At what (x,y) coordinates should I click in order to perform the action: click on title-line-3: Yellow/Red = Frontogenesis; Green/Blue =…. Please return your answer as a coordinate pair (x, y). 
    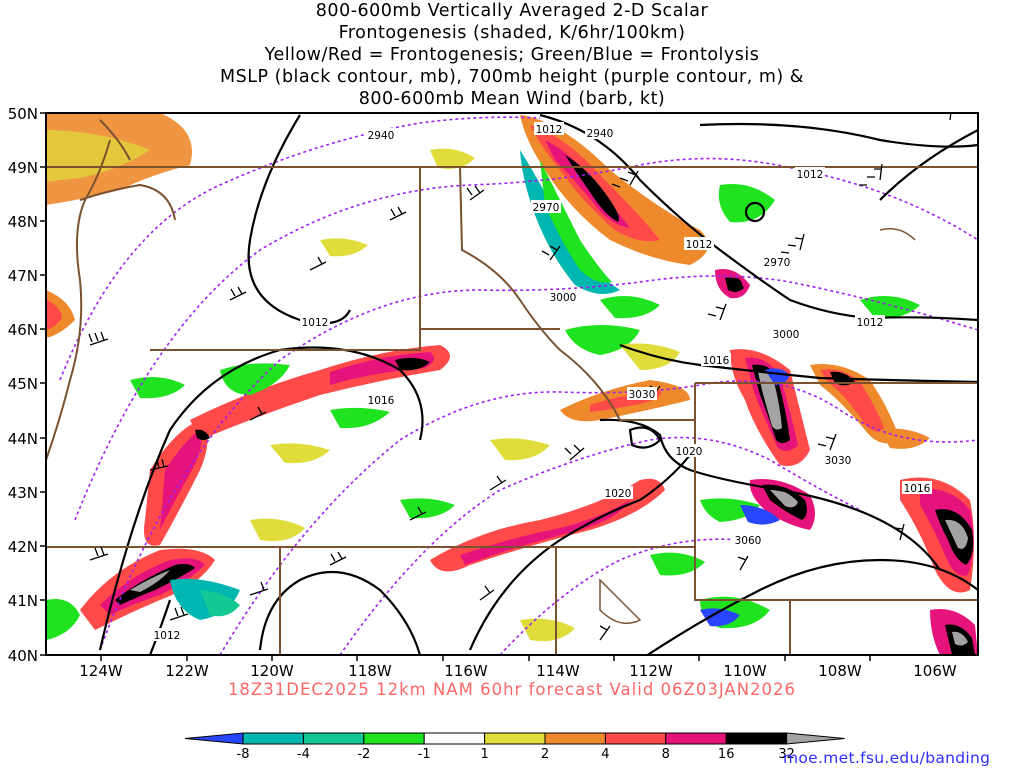
    Looking at the image, I should click on (512, 55).